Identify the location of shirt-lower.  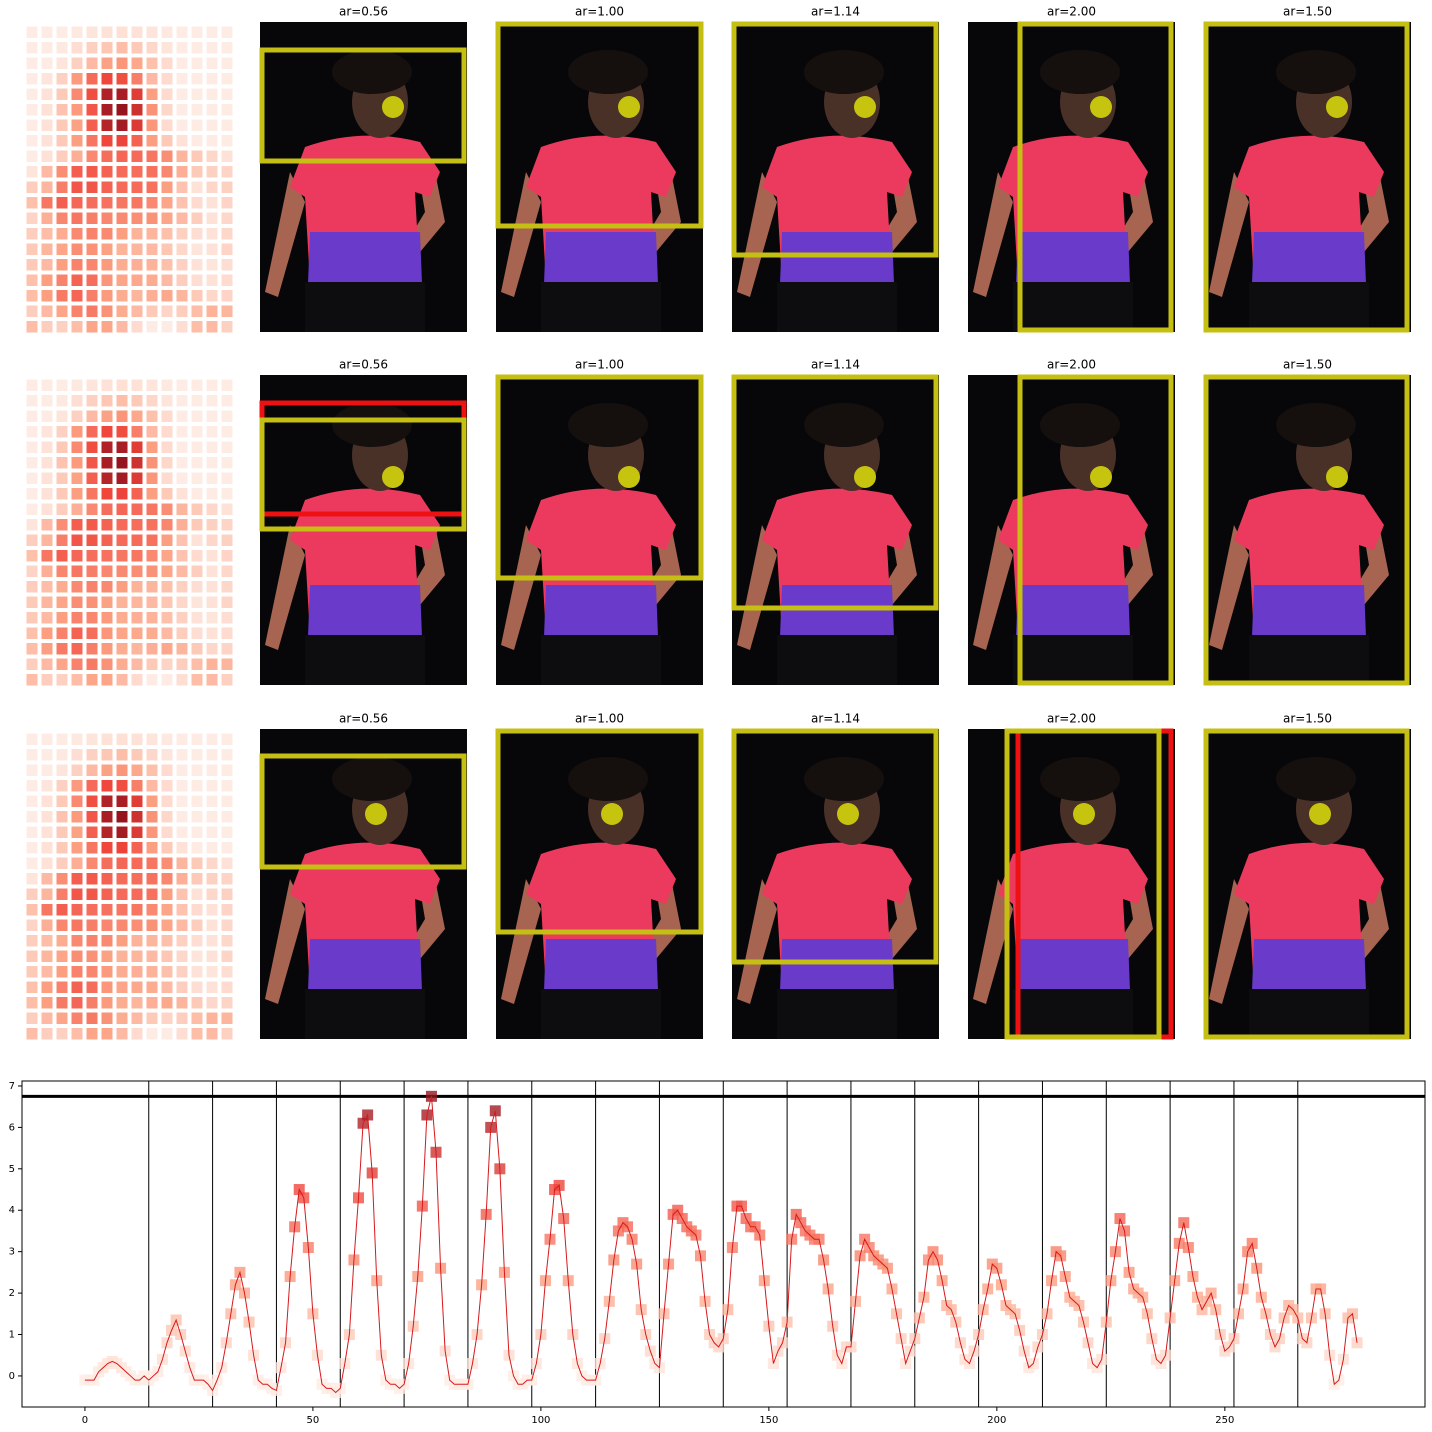
(837, 258).